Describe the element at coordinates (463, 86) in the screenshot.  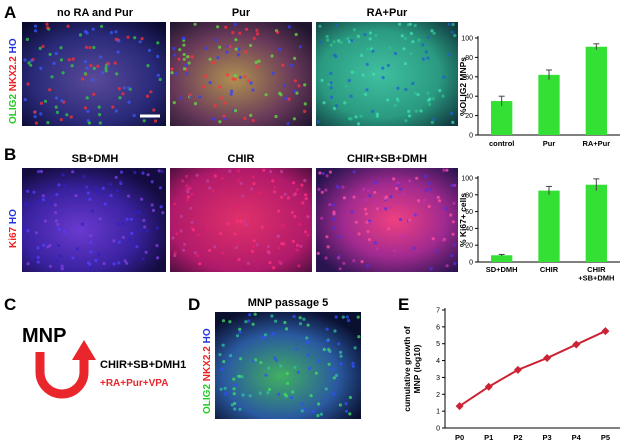
I see `y-axis-label: %OLIG2 MNPs` at that location.